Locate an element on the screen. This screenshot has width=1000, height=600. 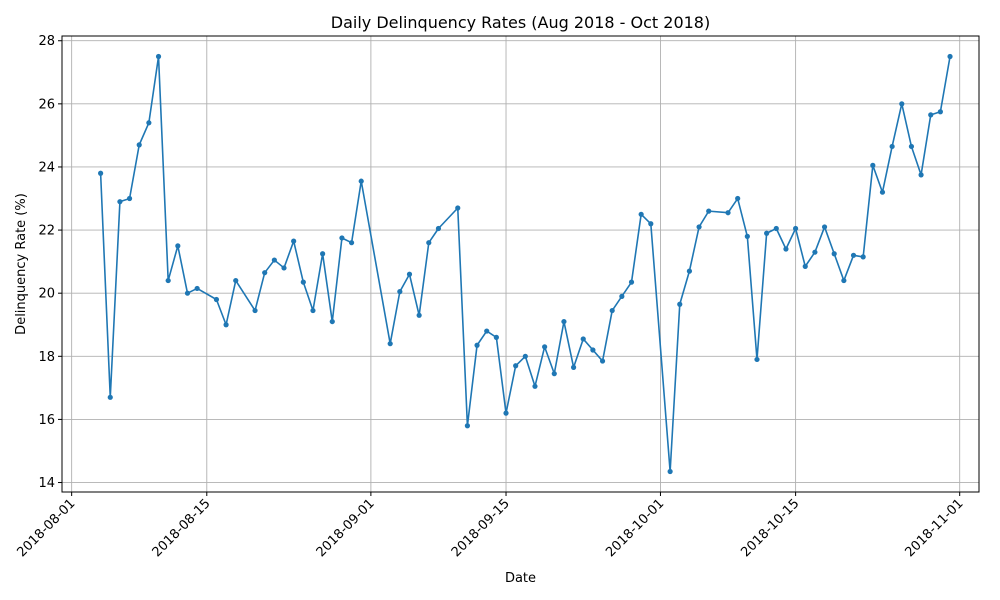
y-tick-label: 14 is located at coordinates (46, 483).